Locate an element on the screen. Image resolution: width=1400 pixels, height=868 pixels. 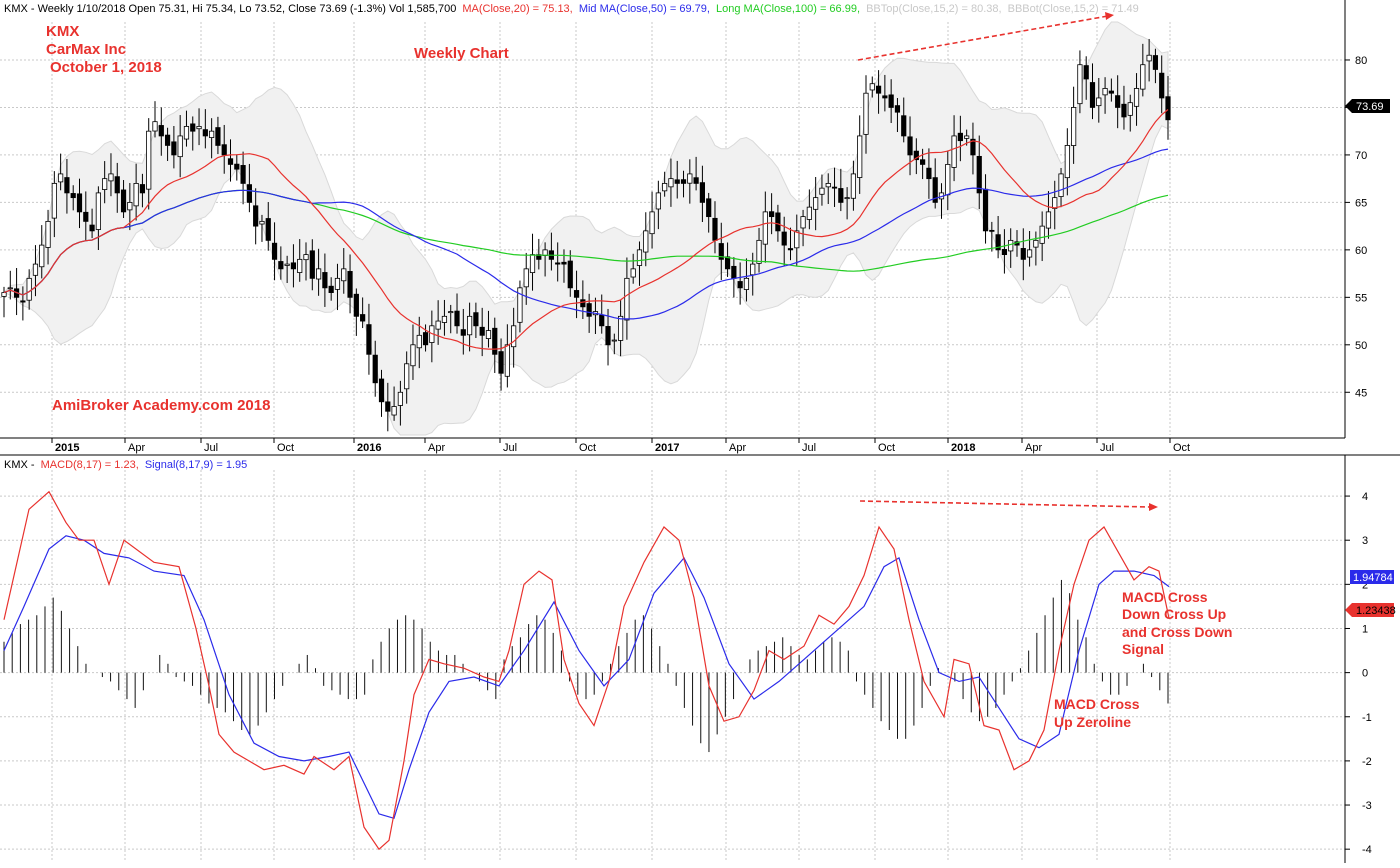
last-price-tag: 73.69 is located at coordinates (1367, 106).